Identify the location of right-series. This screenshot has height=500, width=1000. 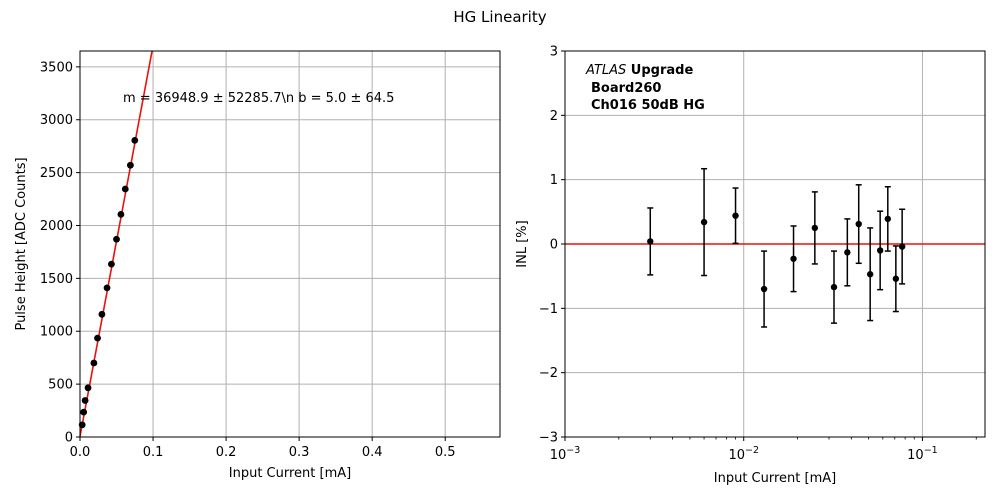
(775, 247).